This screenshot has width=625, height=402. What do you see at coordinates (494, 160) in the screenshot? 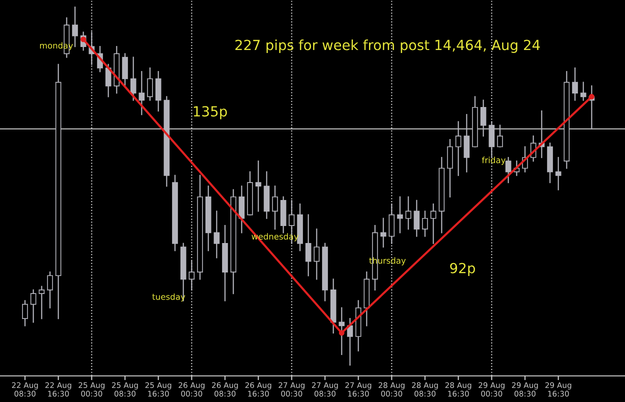
I see `annotation: friday` at bounding box center [494, 160].